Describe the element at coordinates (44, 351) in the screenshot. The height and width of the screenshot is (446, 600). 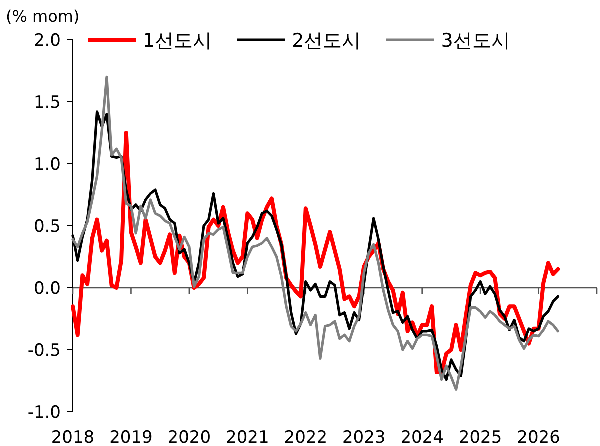
I see `y-tick-label: -0.5` at that location.